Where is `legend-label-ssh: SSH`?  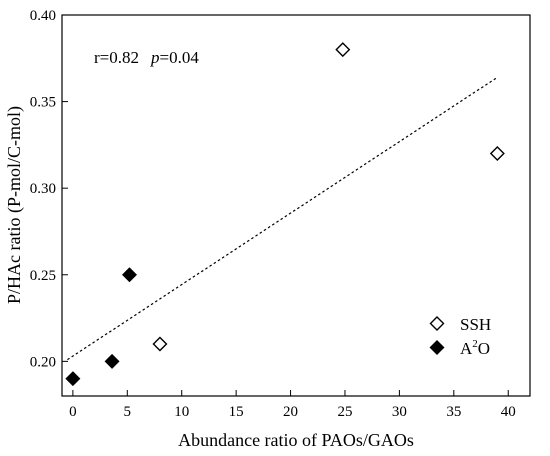 legend-label-ssh: SSH is located at coordinates (475, 324).